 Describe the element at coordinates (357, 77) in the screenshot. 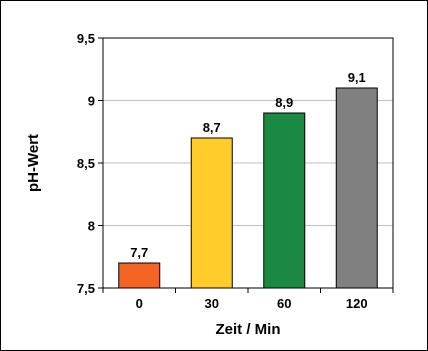

I see `data-label-120: 9,1` at that location.